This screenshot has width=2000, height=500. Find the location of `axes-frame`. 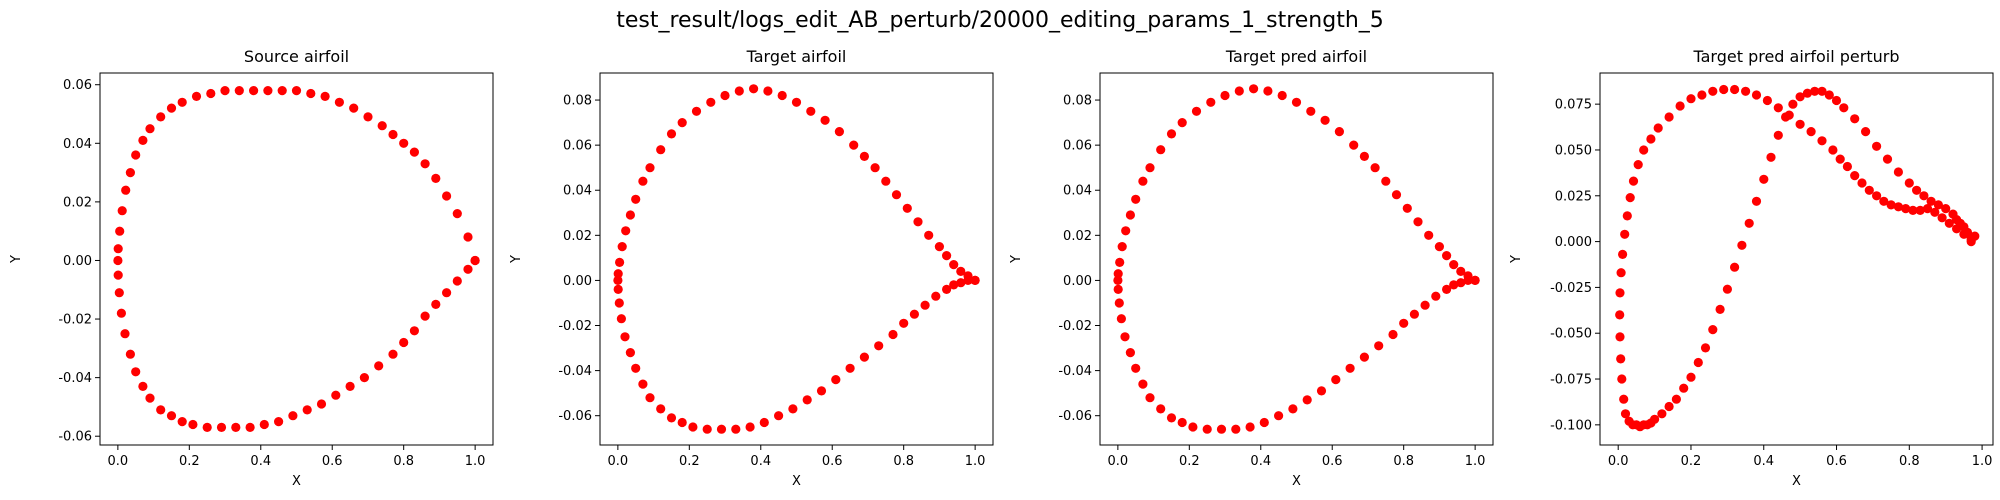

axes-frame is located at coordinates (296, 259).